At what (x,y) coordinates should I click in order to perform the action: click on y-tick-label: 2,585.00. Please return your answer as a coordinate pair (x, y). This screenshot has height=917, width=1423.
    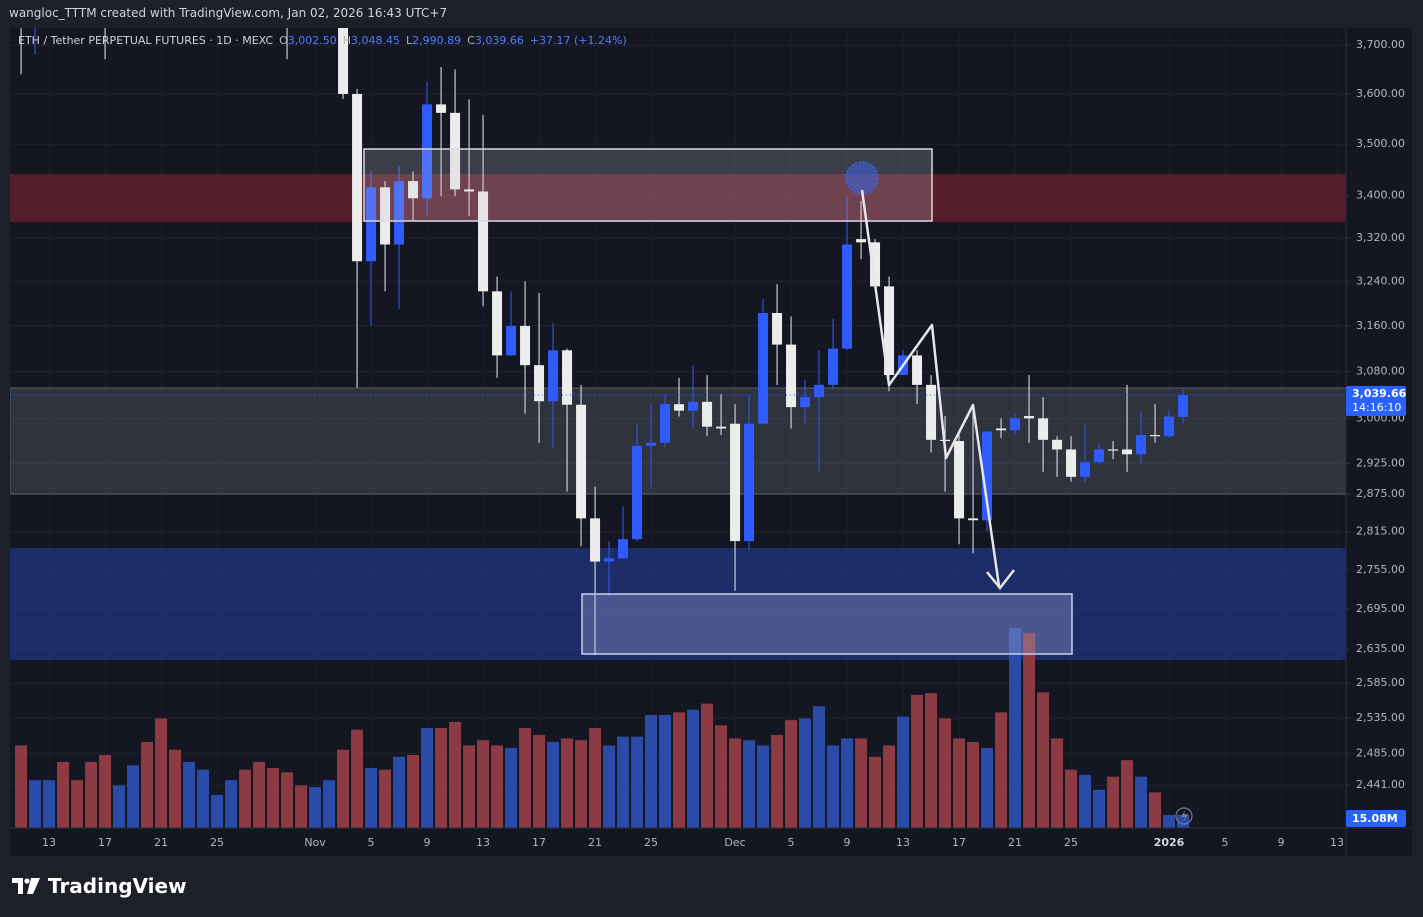
    Looking at the image, I should click on (1380, 682).